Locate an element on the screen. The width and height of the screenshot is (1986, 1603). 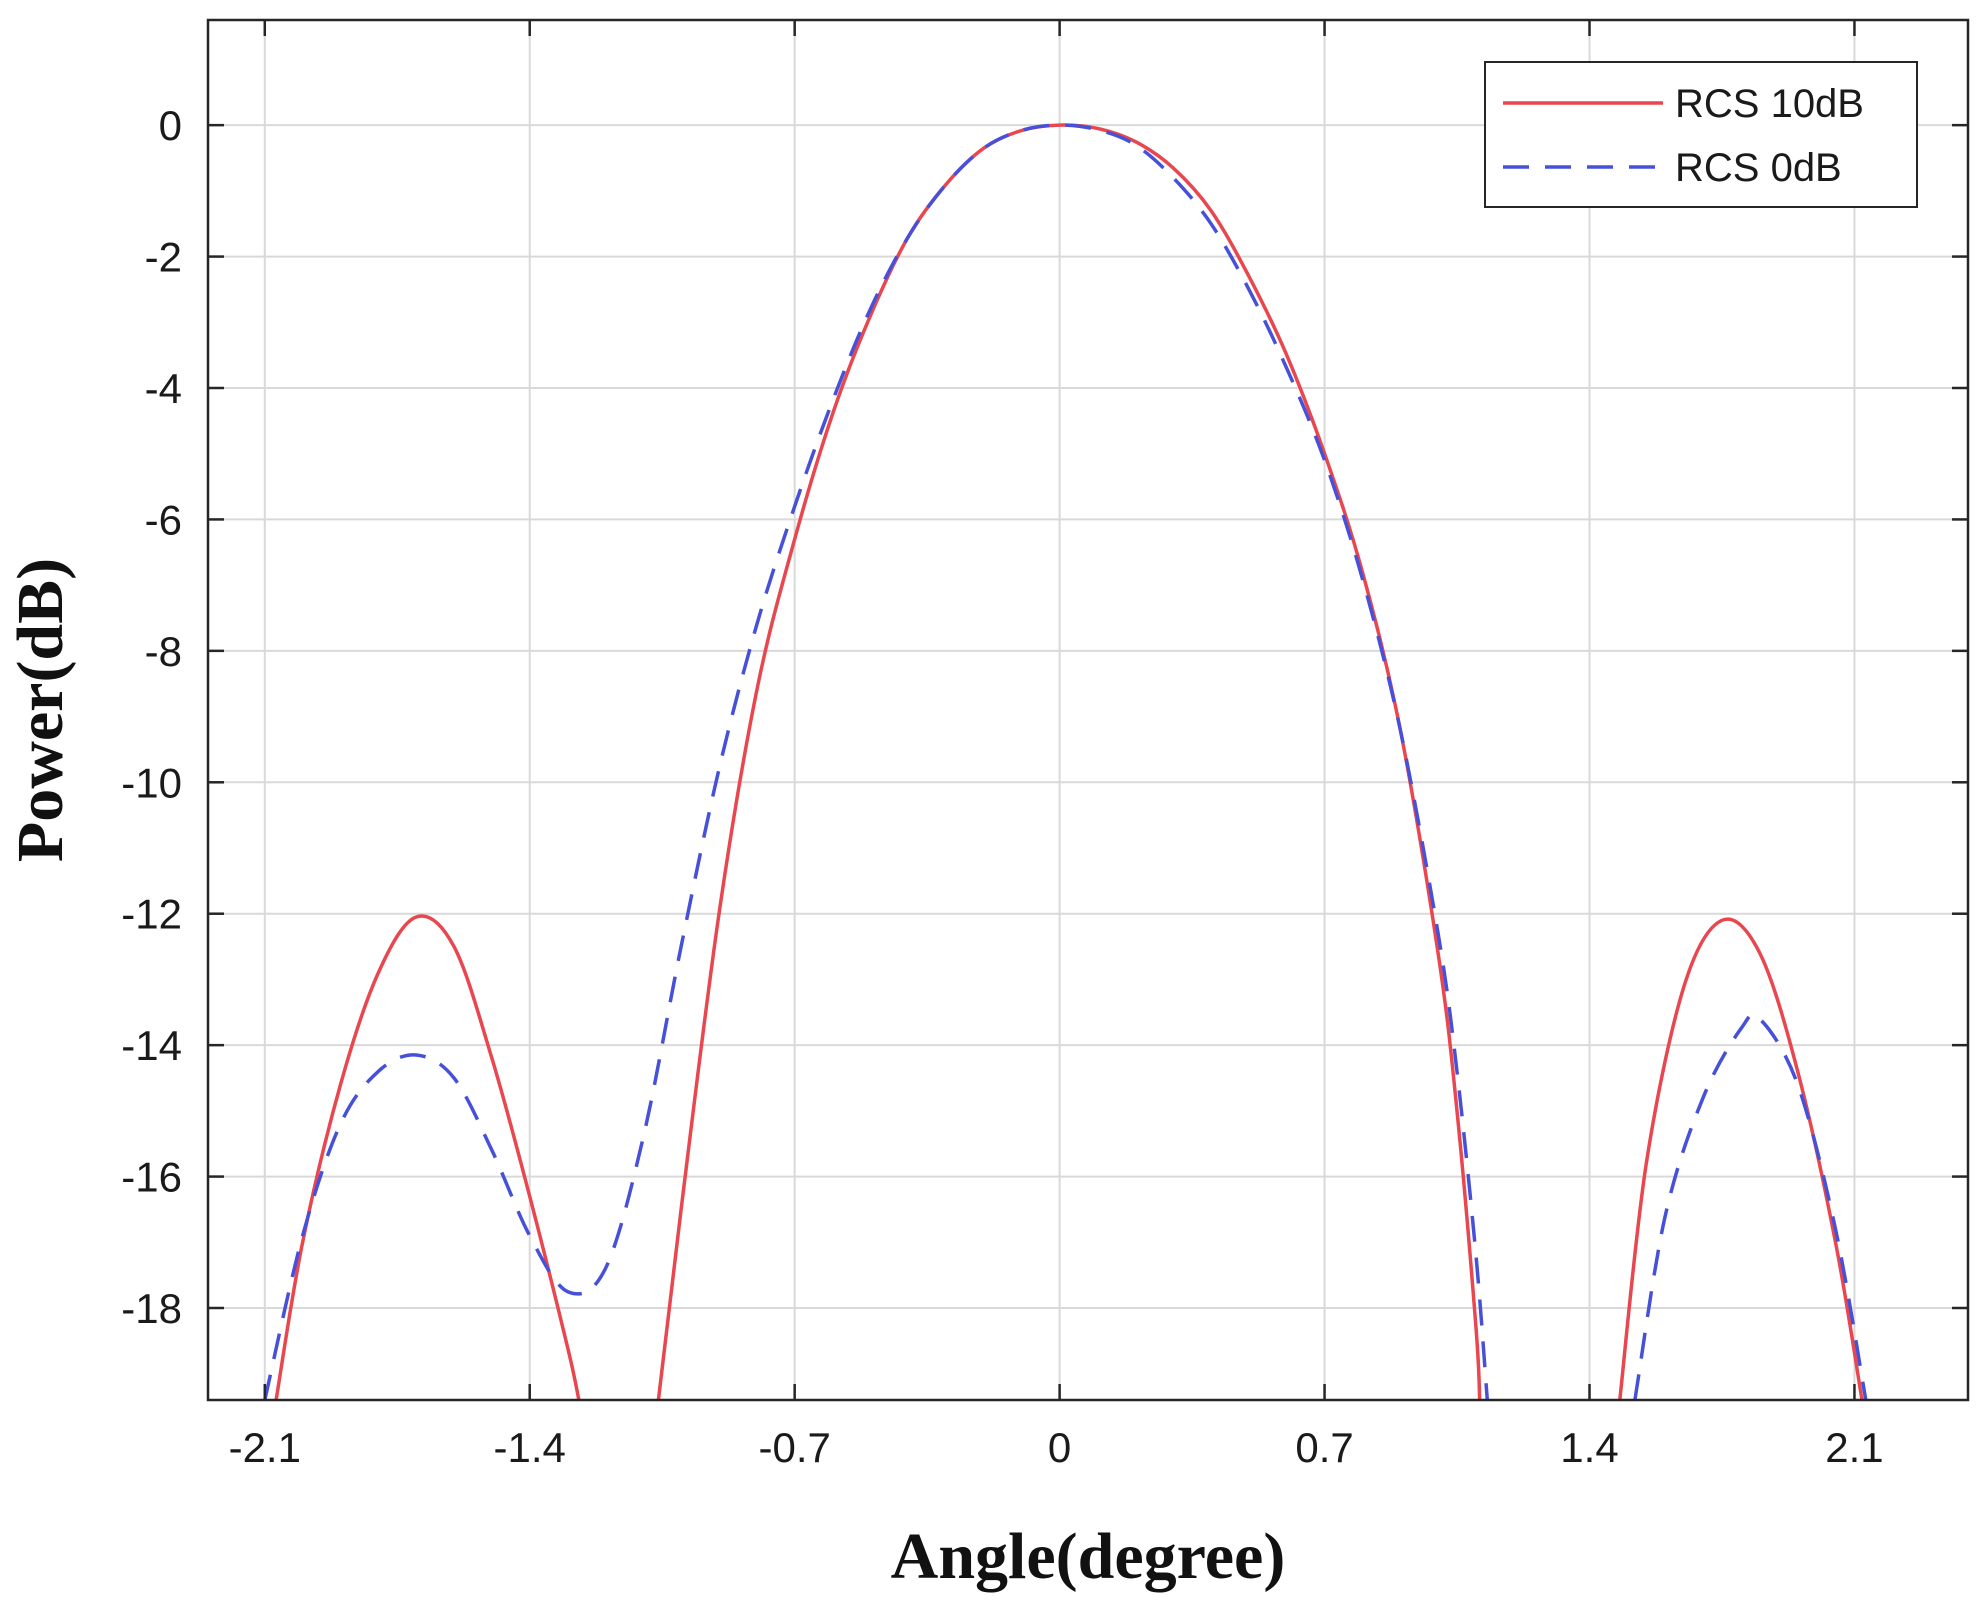
legend-box is located at coordinates (1701, 134).